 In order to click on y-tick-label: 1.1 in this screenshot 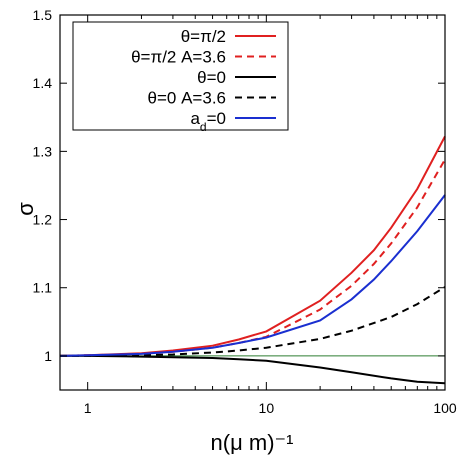, I will do `click(43, 288)`.